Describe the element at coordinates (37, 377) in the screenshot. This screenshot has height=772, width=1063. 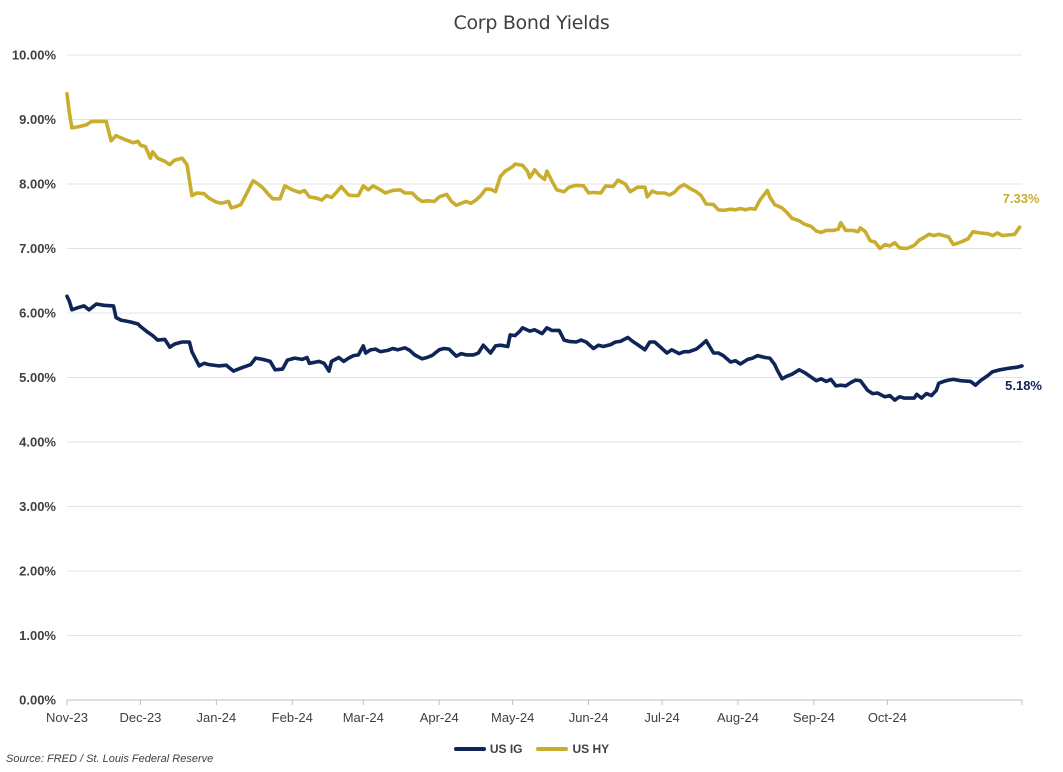
I see `y-tick-label: 5.00%` at that location.